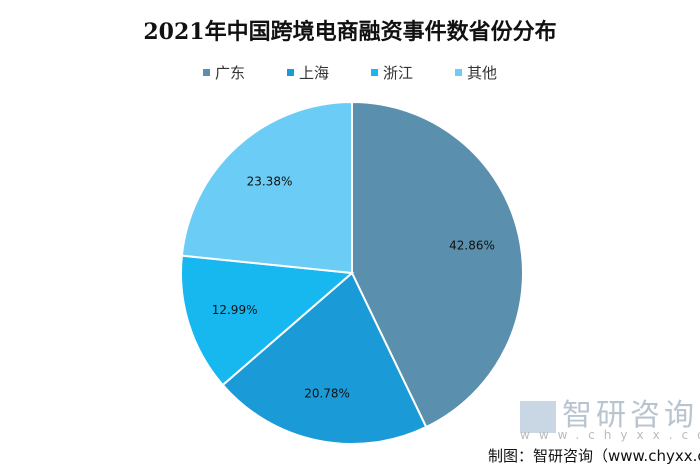  What do you see at coordinates (350, 72) in the screenshot?
I see `legend: 广东 上海 浙江 其他` at bounding box center [350, 72].